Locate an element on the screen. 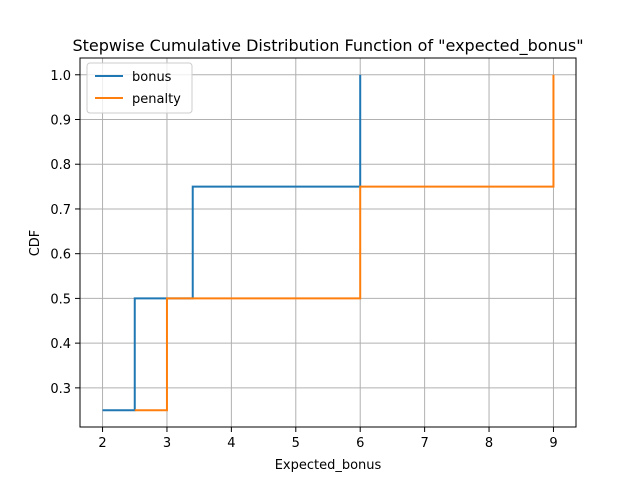  y-tick-label: 0.3 is located at coordinates (60, 389).